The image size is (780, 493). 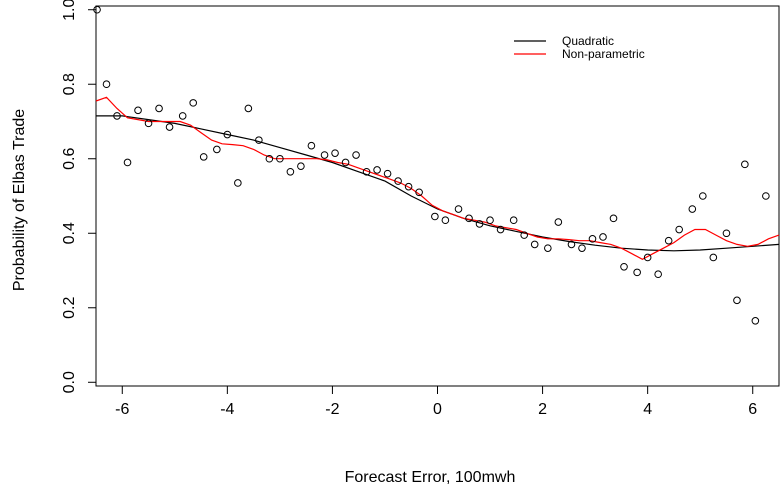 What do you see at coordinates (69, 159) in the screenshot?
I see `y-tick-label: 0.6` at bounding box center [69, 159].